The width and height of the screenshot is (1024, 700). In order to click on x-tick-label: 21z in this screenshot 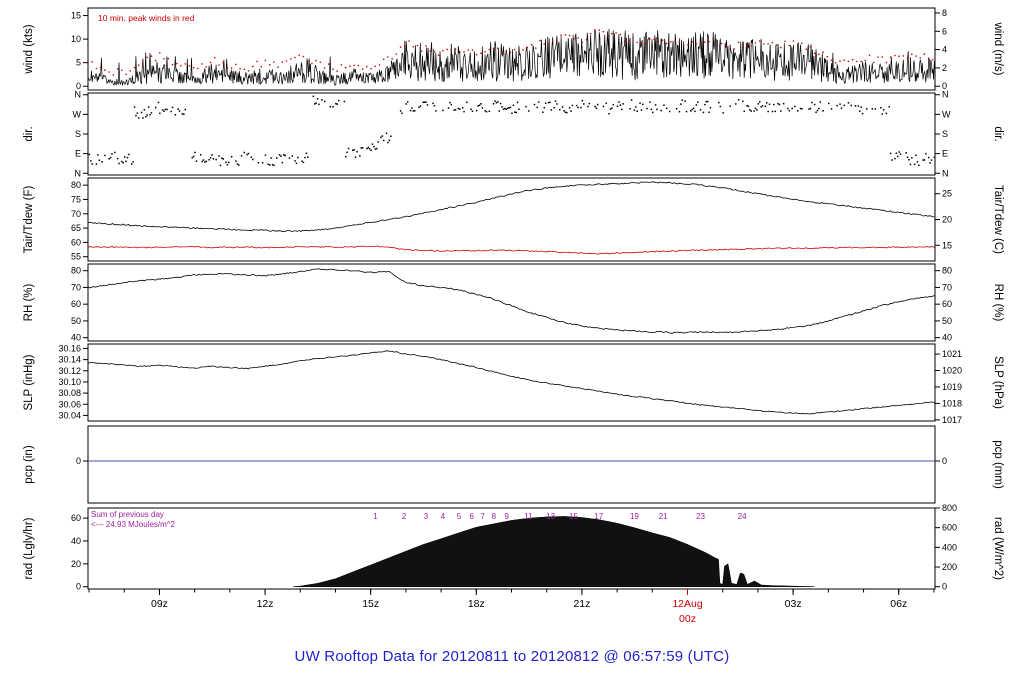, I will do `click(581, 604)`.